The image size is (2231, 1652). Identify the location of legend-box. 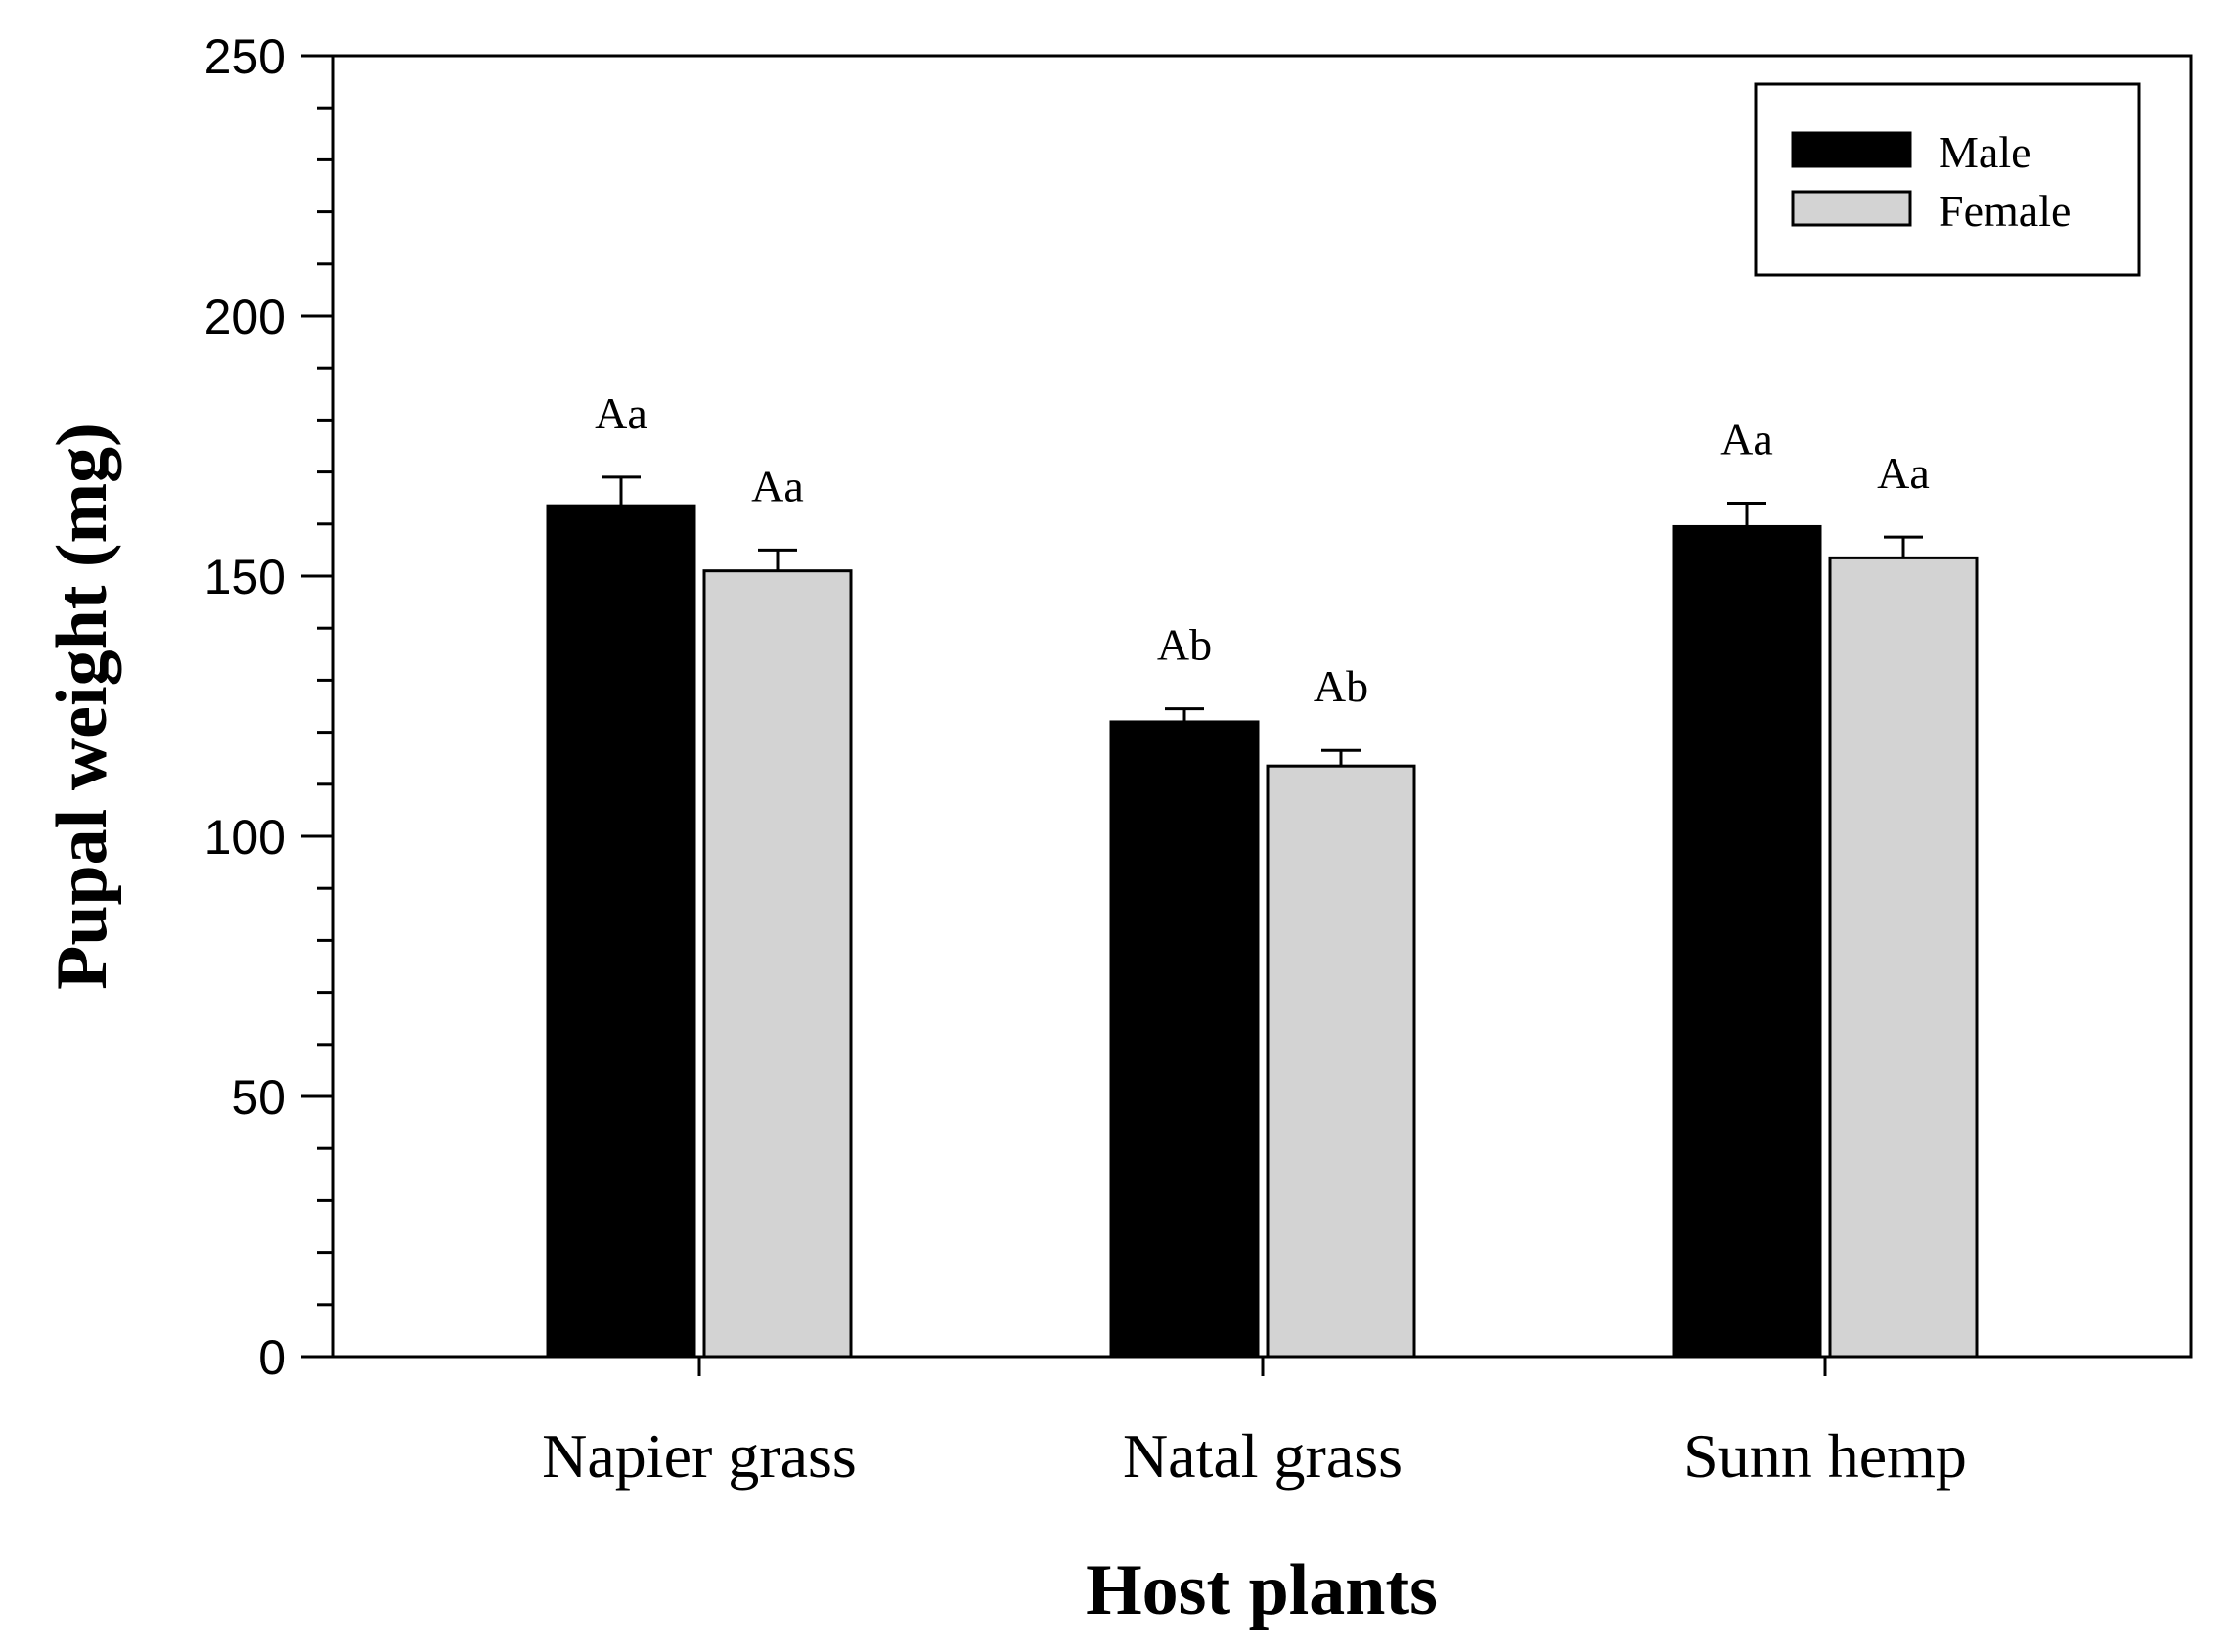
(1948, 180).